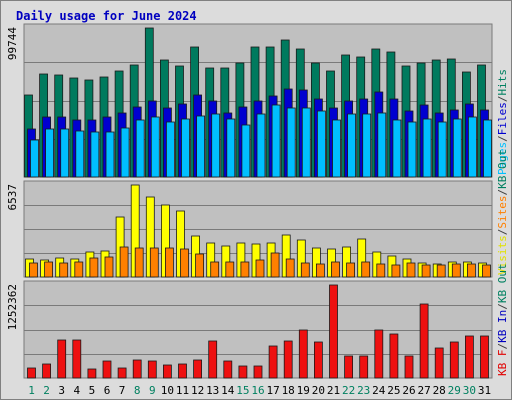 This screenshot has height=400, width=512. Describe the element at coordinates (423, 390) in the screenshot. I see `x-tick-label: 27` at that location.